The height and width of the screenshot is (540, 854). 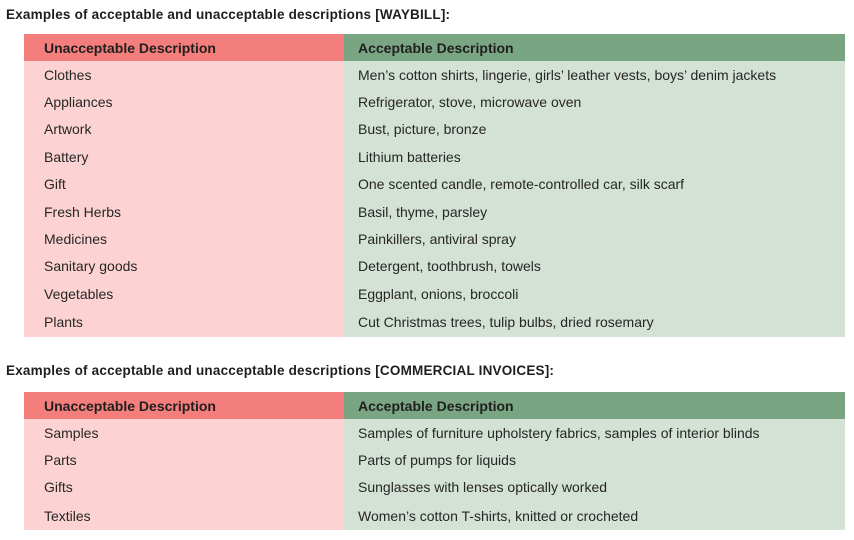 What do you see at coordinates (184, 102) in the screenshot?
I see `unacceptable-cell: Appliances` at bounding box center [184, 102].